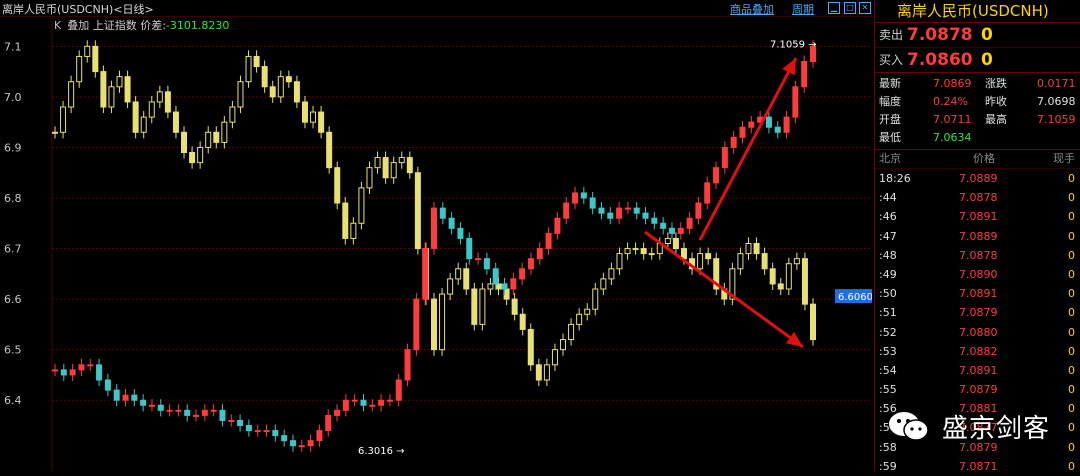 The width and height of the screenshot is (1080, 476). Describe the element at coordinates (141, 25) in the screenshot. I see `overlay-info: K 叠加 上证指数 价差:-3101.8230` at that location.